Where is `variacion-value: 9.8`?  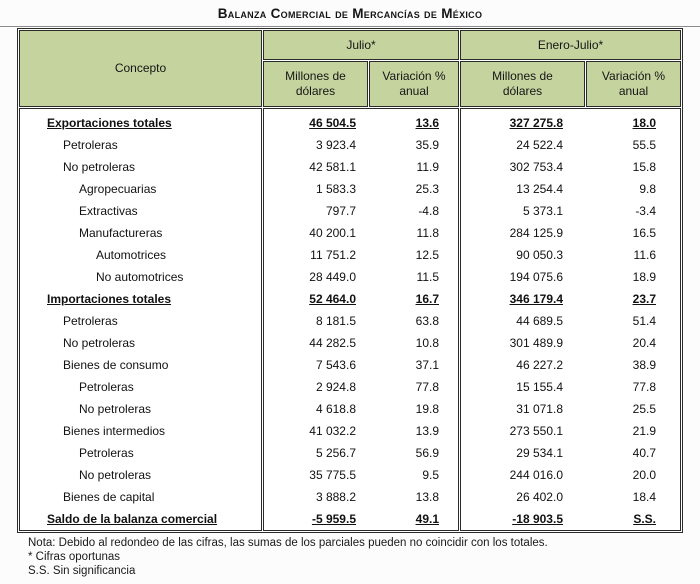 variacion-value: 9.8 is located at coordinates (647, 189).